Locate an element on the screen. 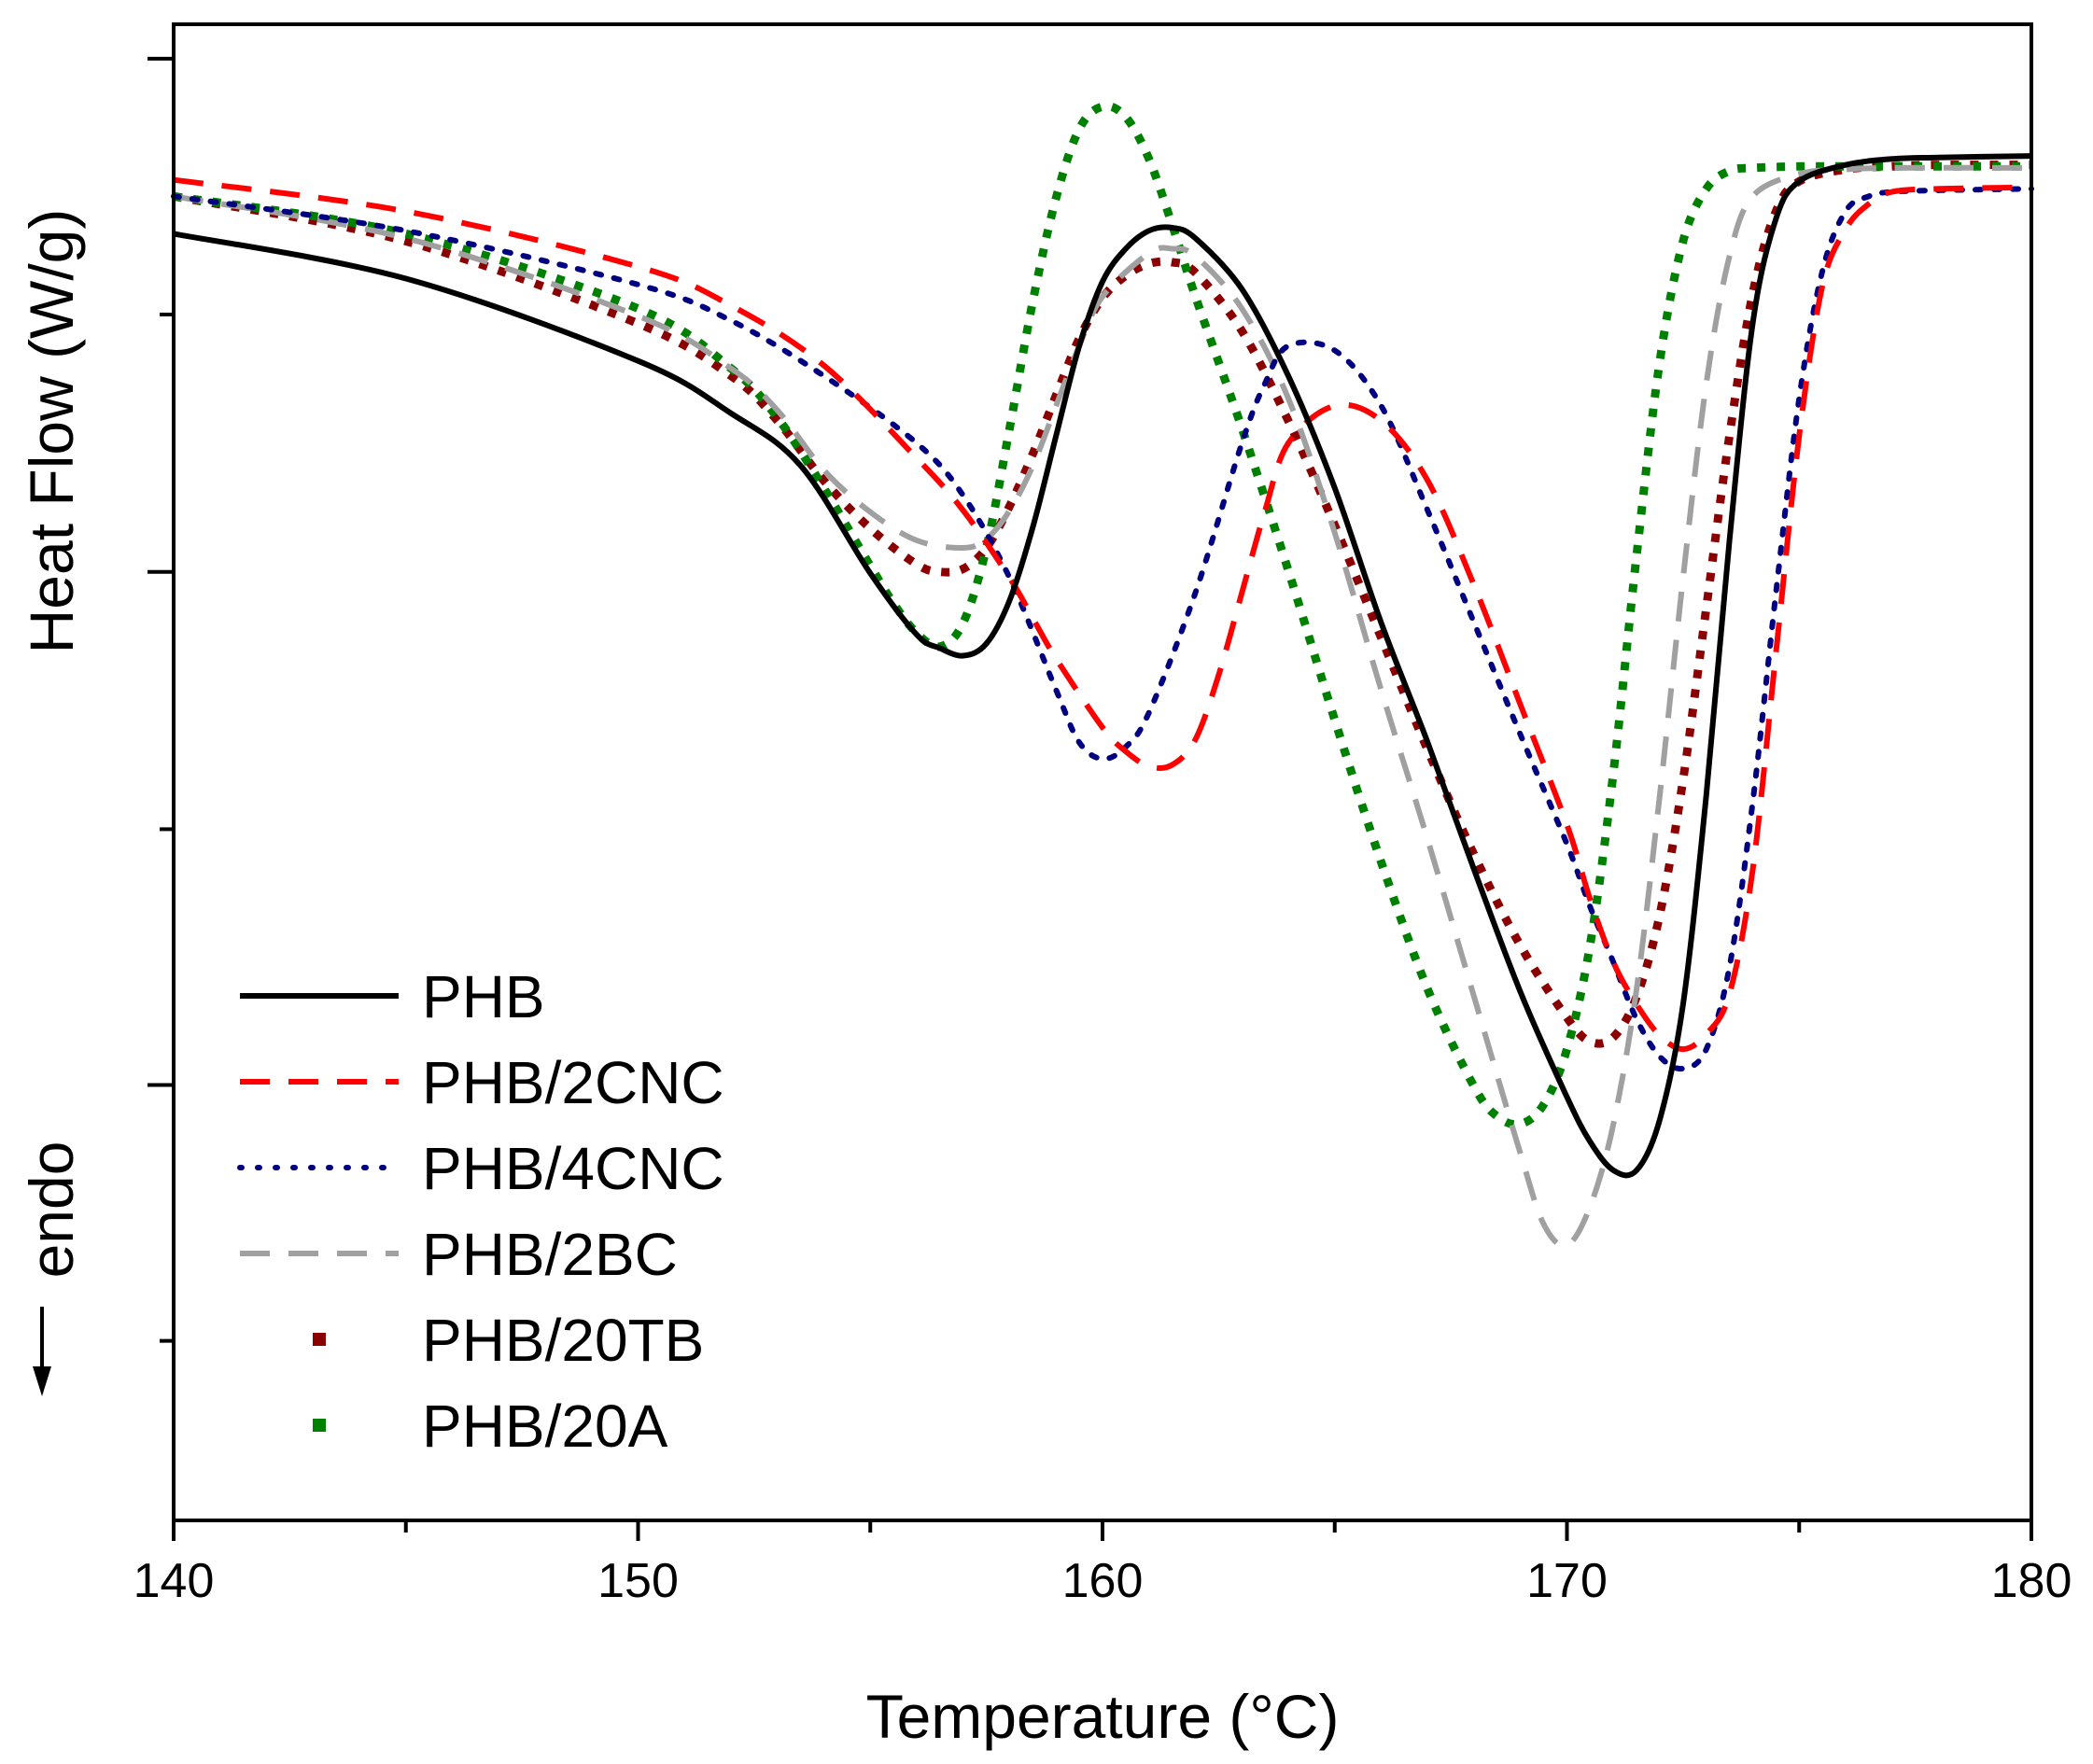 Image resolution: width=2093 pixels, height=1764 pixels. x-tick-label: 180 is located at coordinates (2031, 1581).